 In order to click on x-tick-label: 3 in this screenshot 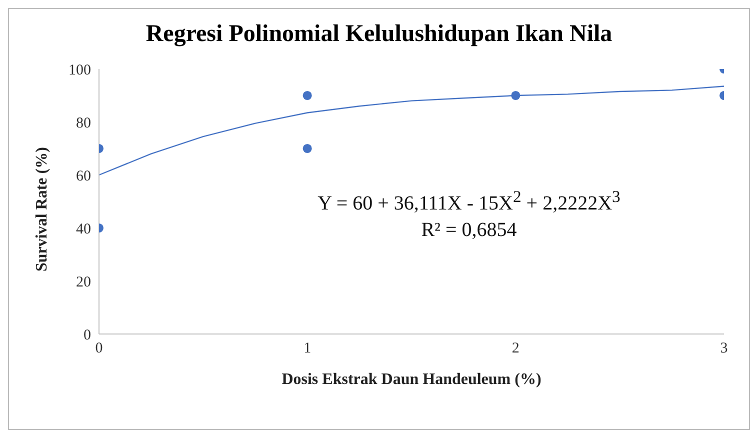, I will do `click(724, 348)`.